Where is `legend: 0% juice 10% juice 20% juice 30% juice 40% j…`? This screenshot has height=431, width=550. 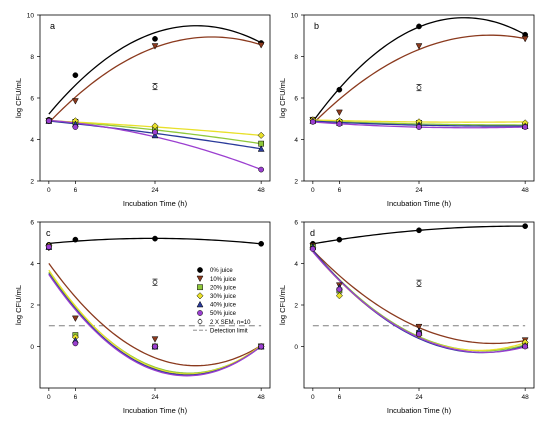 legend: 0% juice 10% juice 20% juice 30% juice 40% j… is located at coordinates (222, 300).